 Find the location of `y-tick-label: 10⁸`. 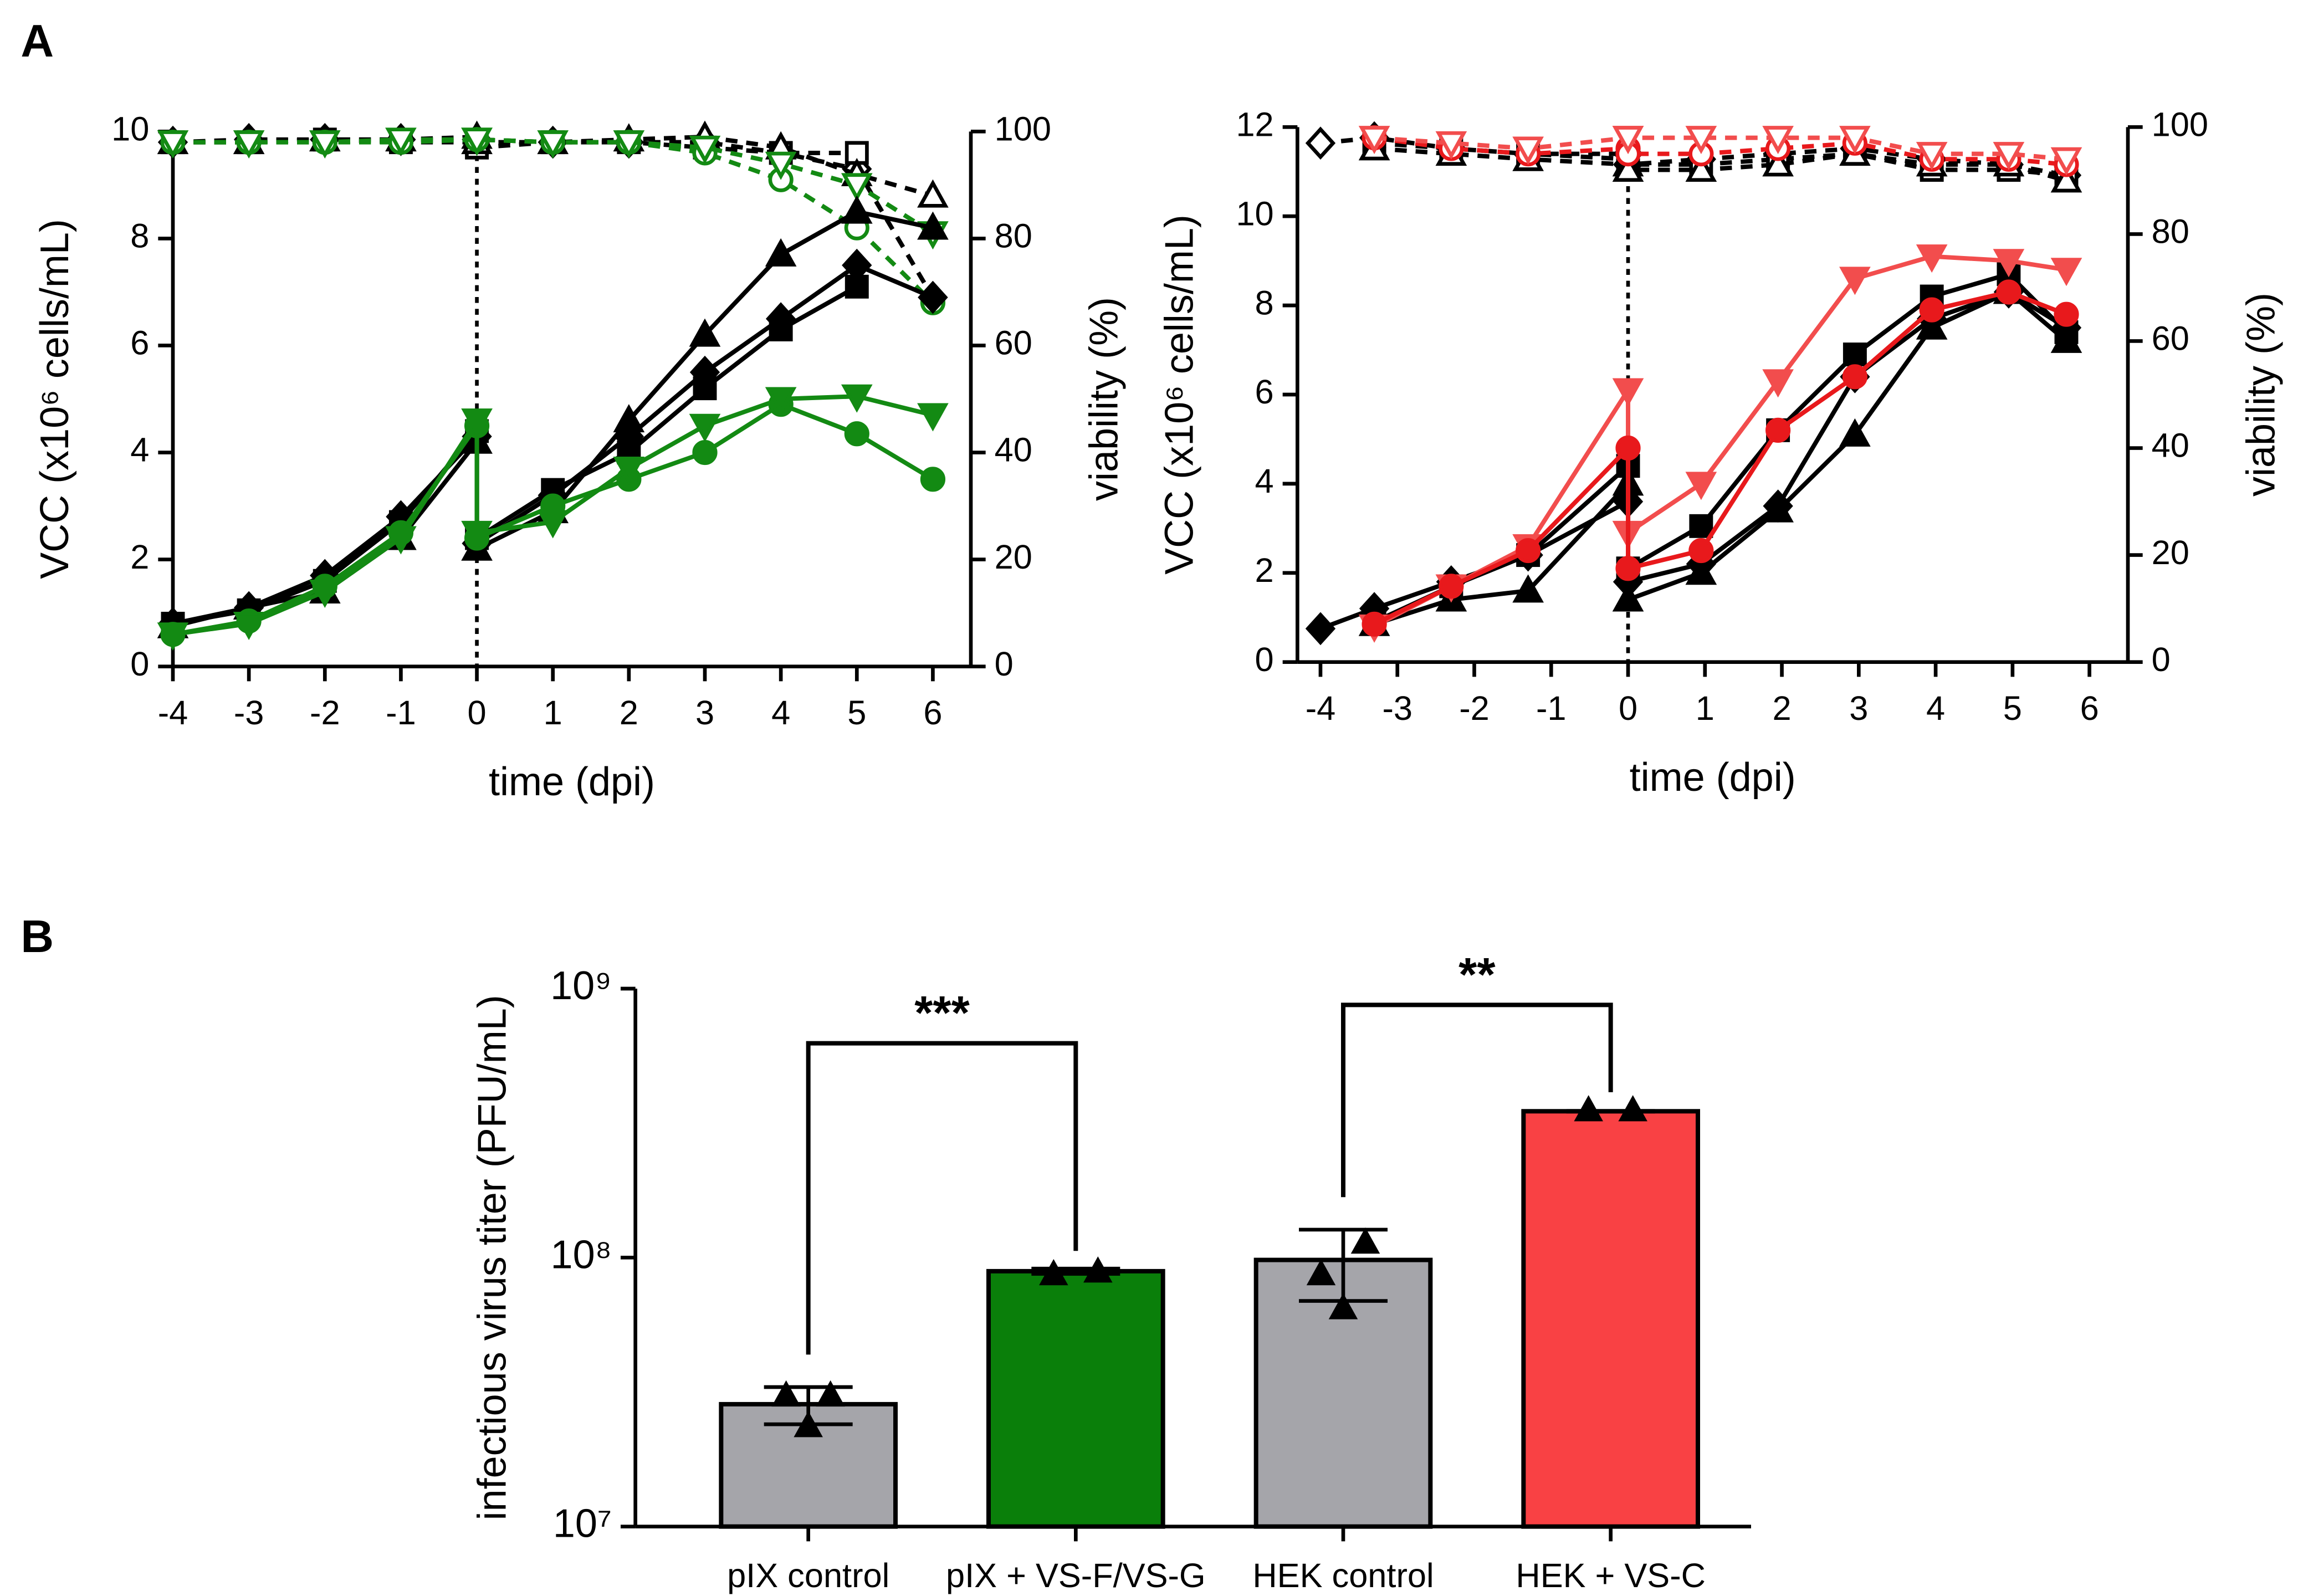

y-tick-label: 10⁸ is located at coordinates (581, 1254).